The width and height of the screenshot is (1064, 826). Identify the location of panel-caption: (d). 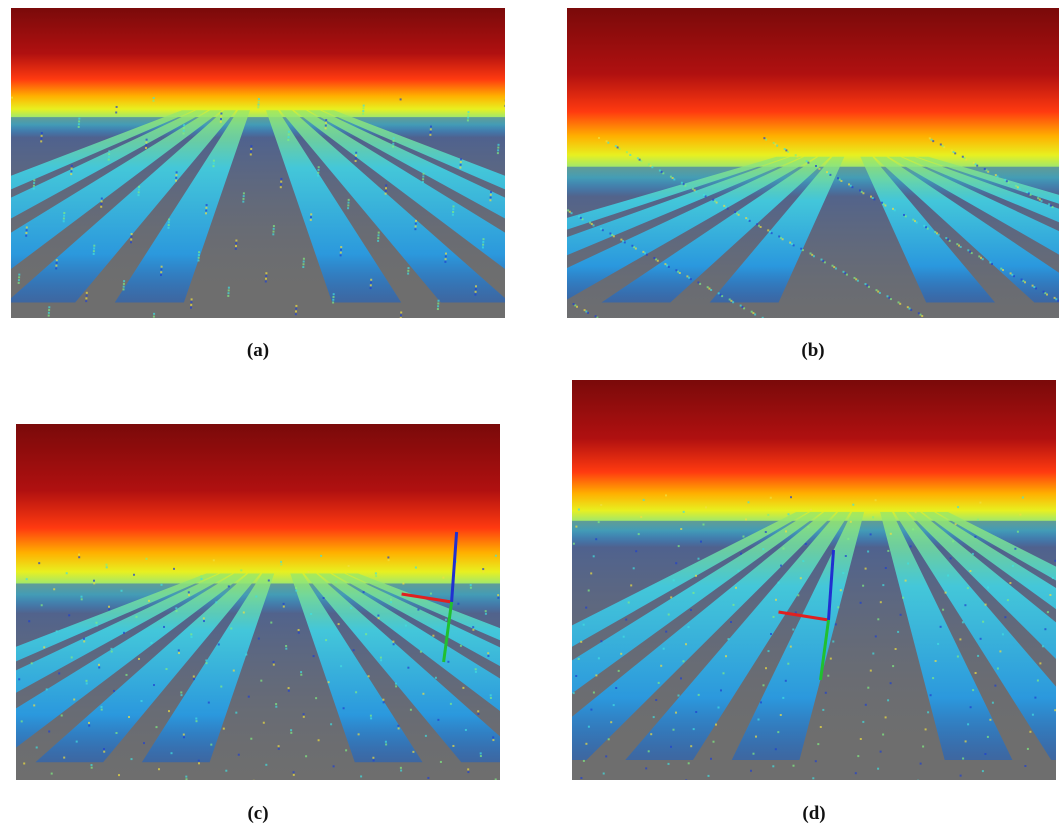
(814, 813).